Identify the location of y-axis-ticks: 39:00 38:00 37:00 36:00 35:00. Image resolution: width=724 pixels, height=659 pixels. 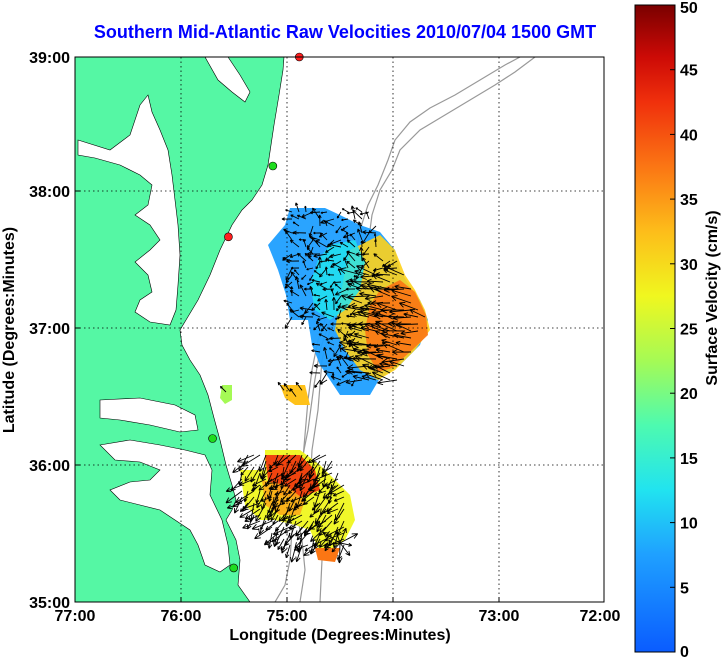
(49, 331).